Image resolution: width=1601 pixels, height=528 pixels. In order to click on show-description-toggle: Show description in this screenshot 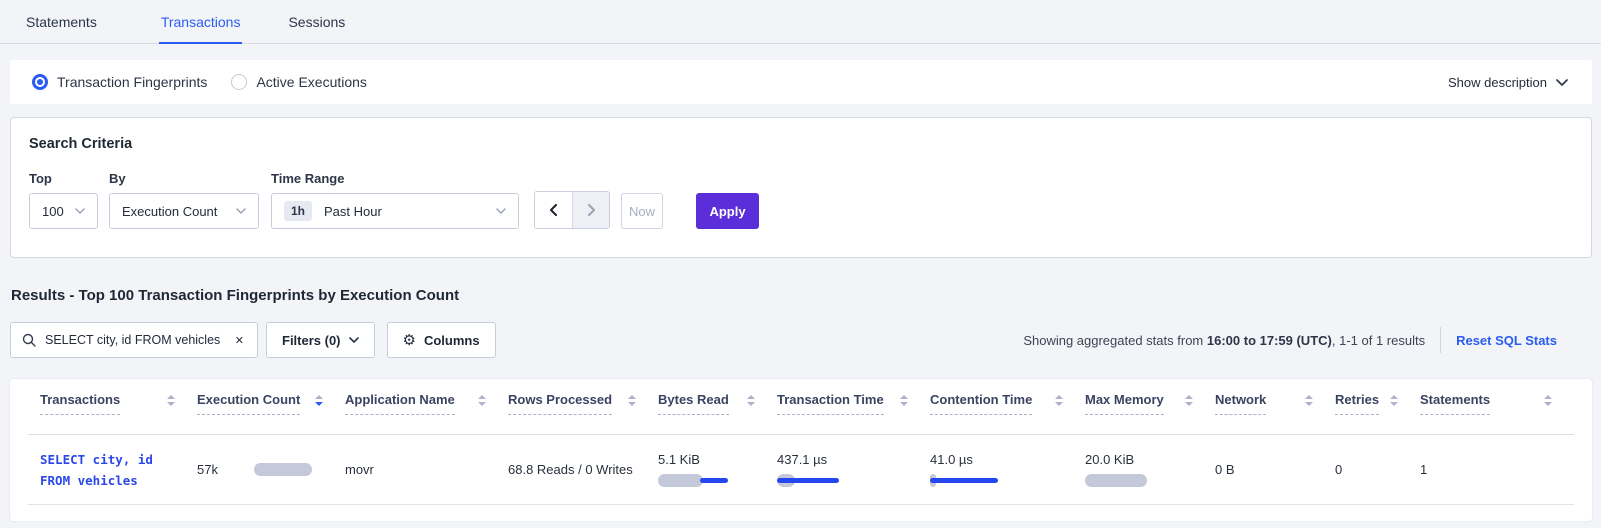, I will do `click(1508, 82)`.